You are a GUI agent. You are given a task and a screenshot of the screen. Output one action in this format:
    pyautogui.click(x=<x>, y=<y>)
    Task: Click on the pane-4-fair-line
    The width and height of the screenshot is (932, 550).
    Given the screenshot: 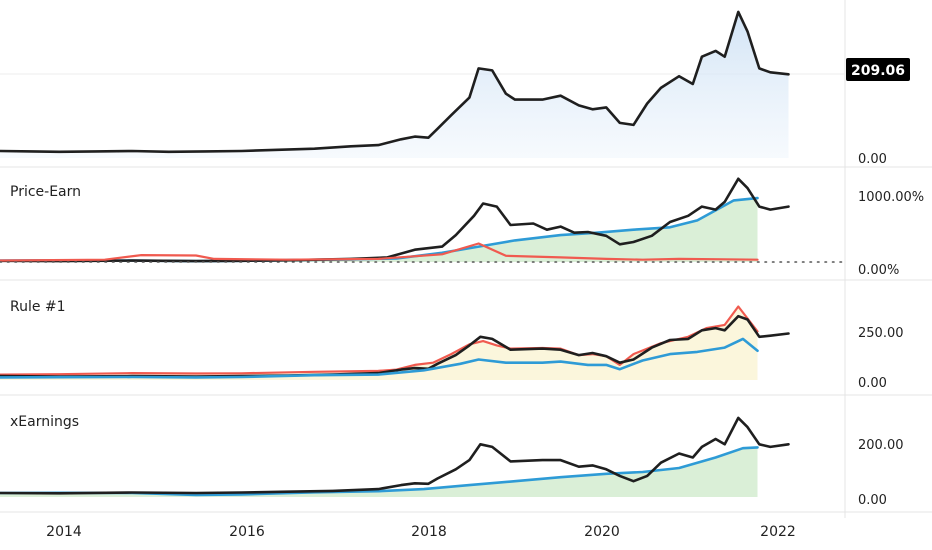 What is the action you would take?
    pyautogui.click(x=379, y=471)
    